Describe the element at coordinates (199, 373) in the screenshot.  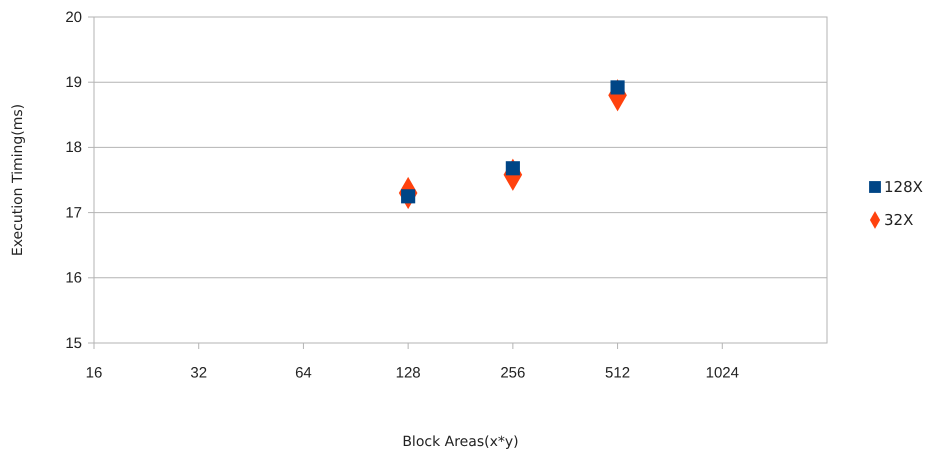
I see `x-tick-label: 32` at that location.